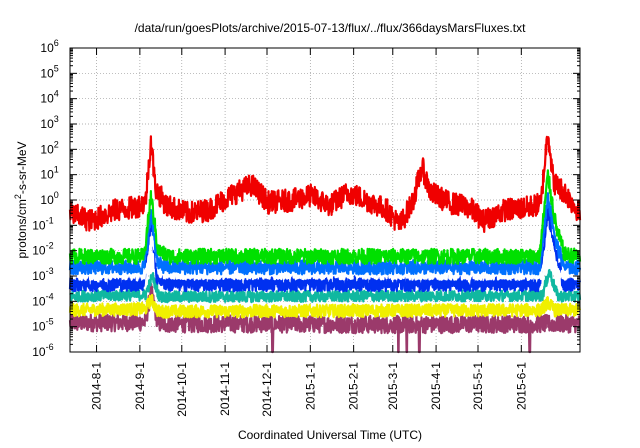  Describe the element at coordinates (49, 173) in the screenshot. I see `y-tick-label: 10¹` at that location.